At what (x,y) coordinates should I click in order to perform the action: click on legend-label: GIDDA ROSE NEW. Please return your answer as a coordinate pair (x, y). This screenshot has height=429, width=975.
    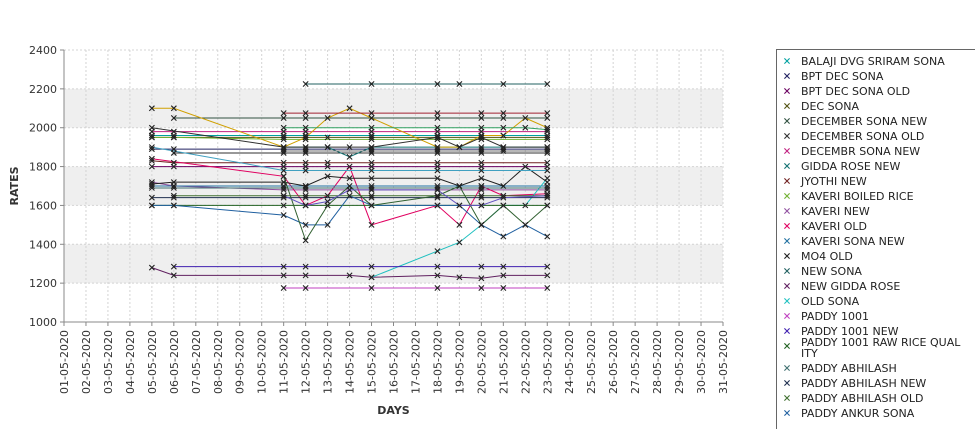
    Looking at the image, I should click on (850, 166).